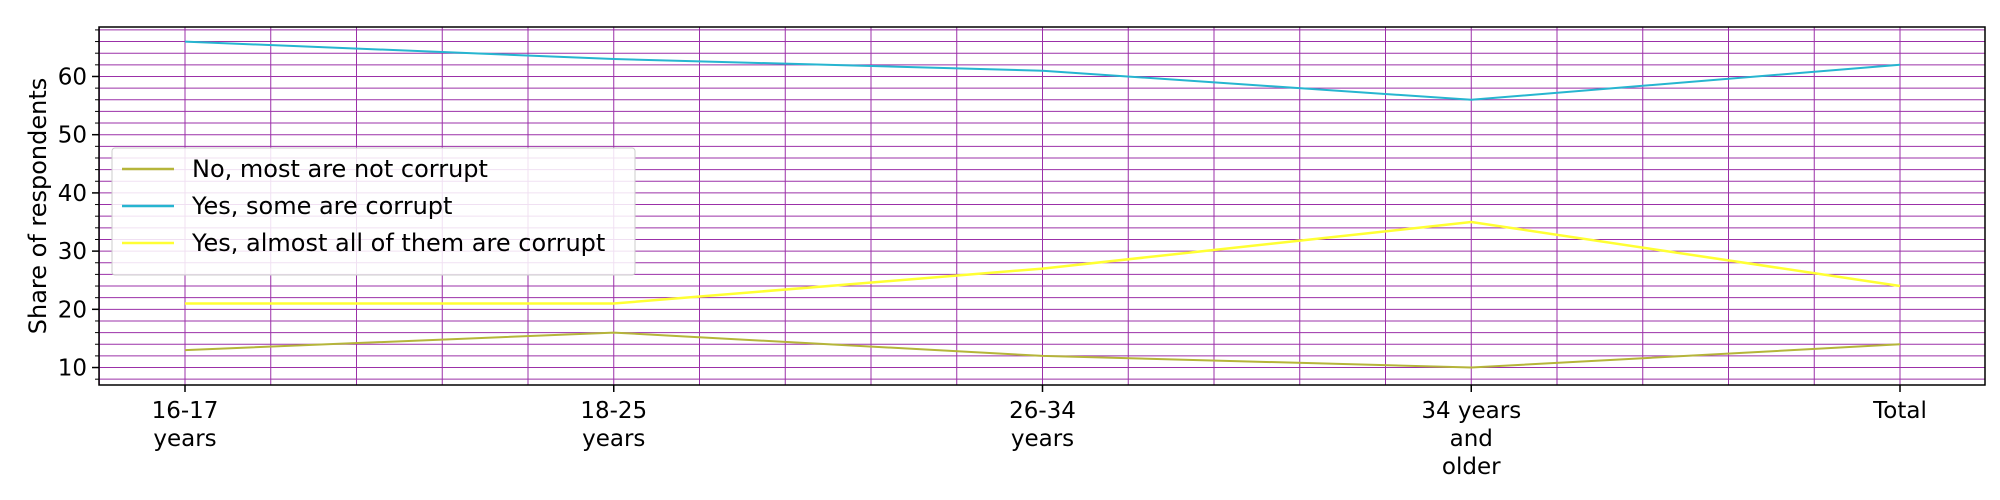 The image size is (2000, 500). Describe the element at coordinates (321, 206) in the screenshot. I see `legend-label-2: Yes, some are corrupt` at that location.